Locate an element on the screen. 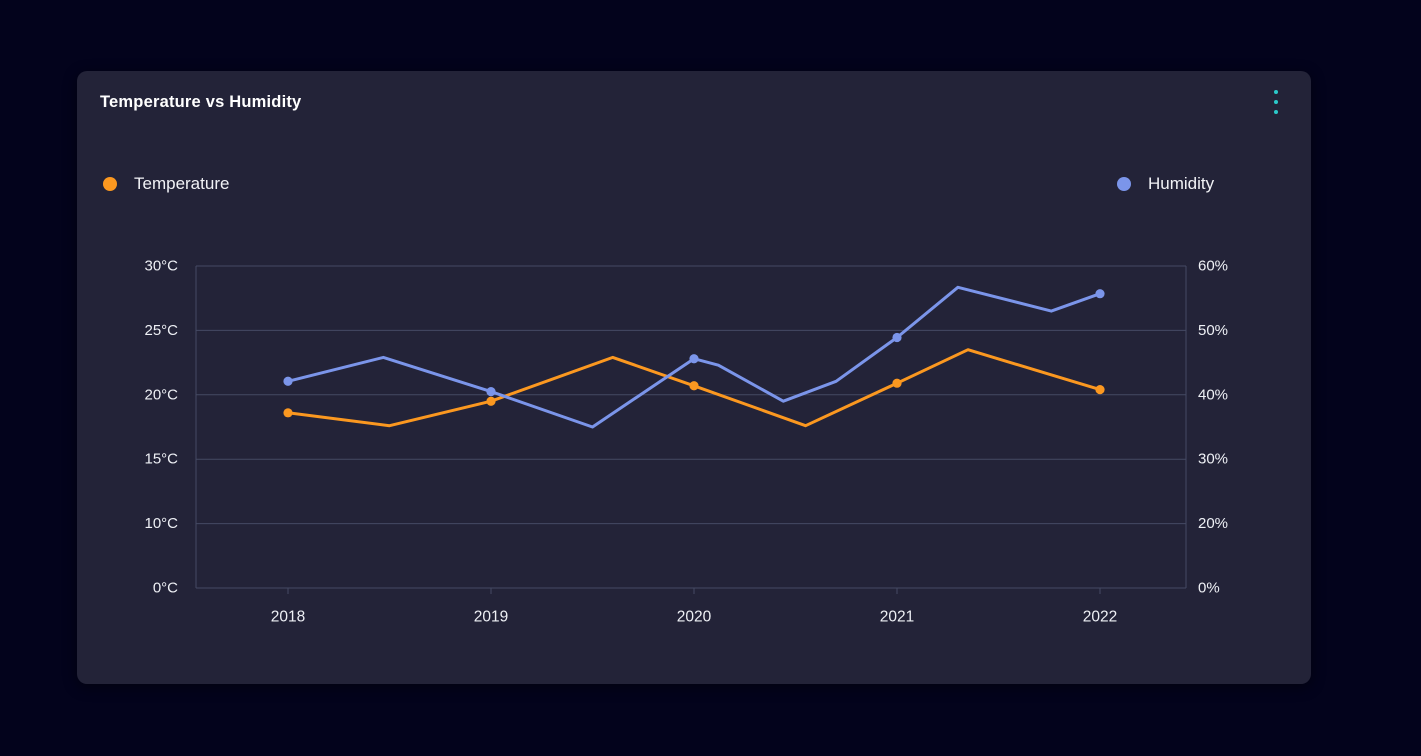  y-axis-label-left: 15°C is located at coordinates (161, 459).